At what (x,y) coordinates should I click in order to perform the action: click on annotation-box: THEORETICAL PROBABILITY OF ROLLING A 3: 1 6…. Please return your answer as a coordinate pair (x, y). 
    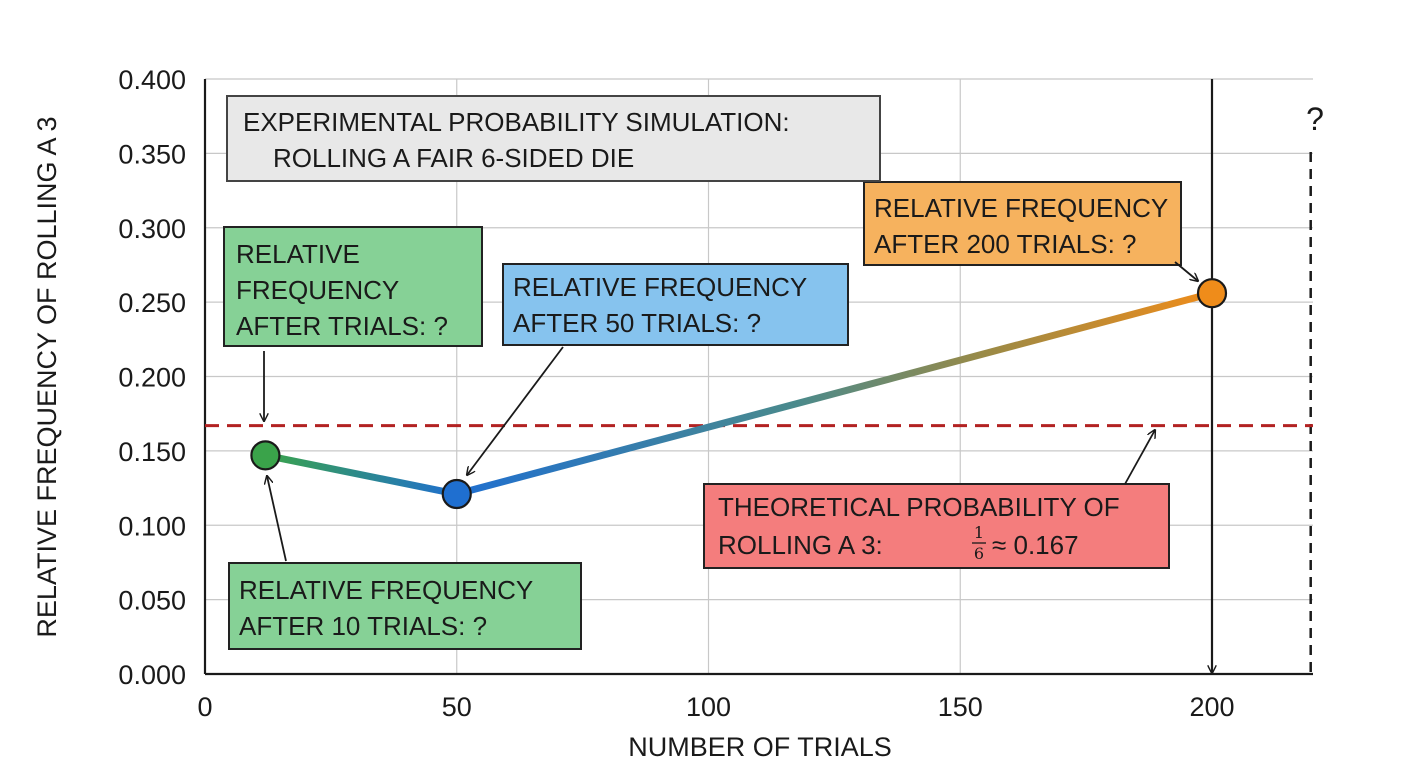
    Looking at the image, I should click on (936, 526).